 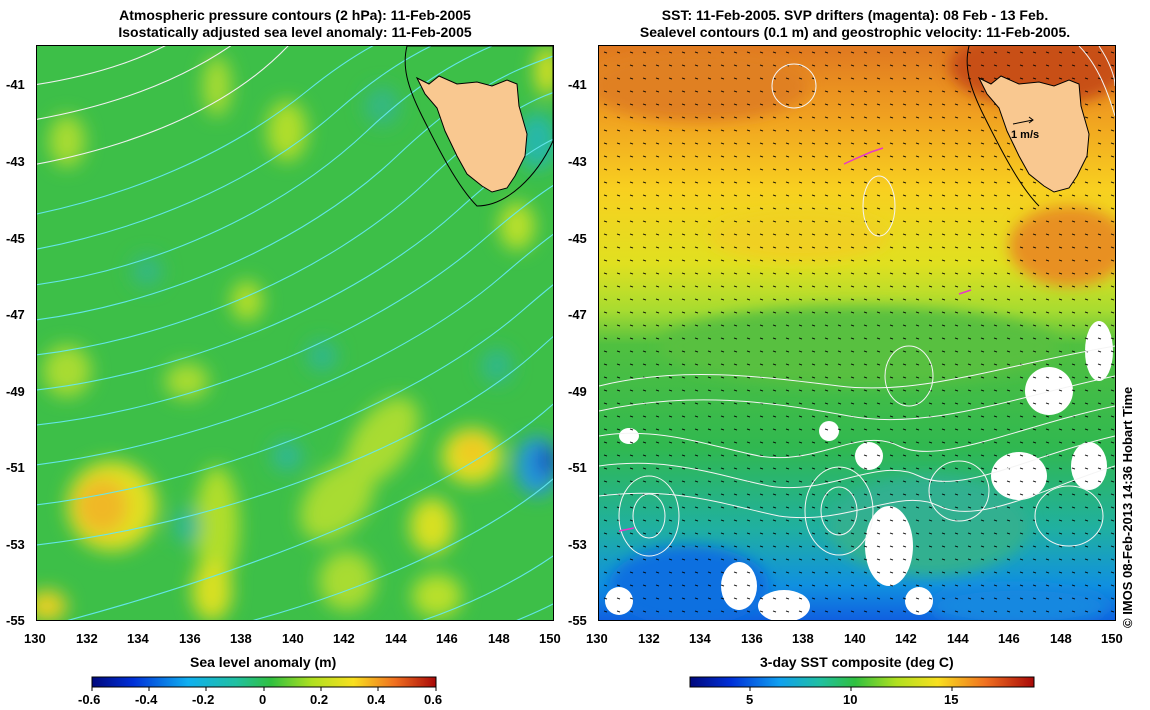 I want to click on left-lon-label: 140, so click(x=293, y=638).